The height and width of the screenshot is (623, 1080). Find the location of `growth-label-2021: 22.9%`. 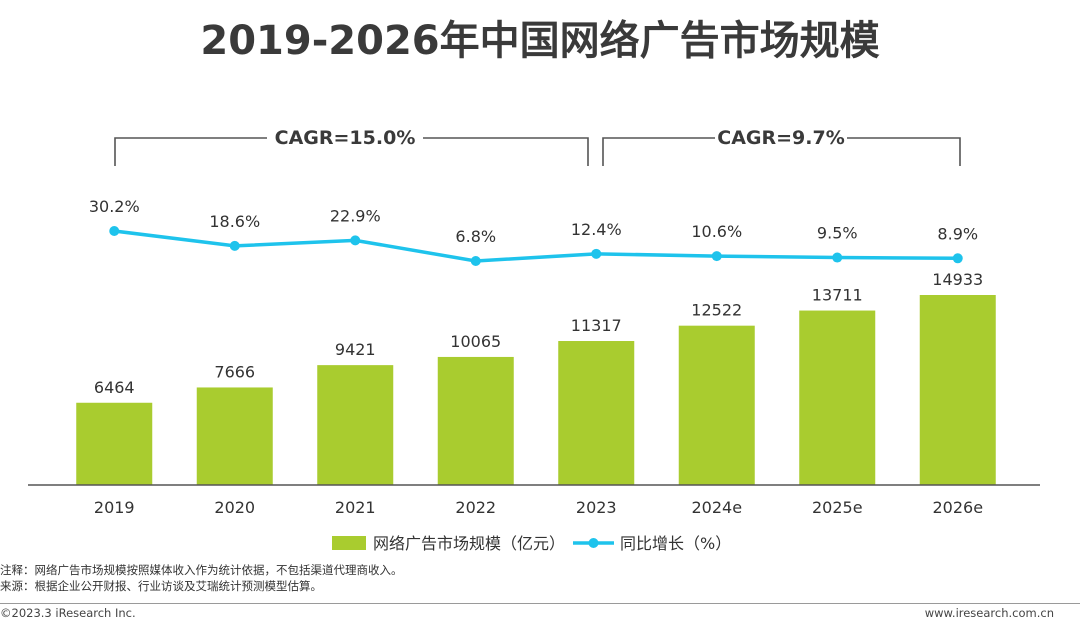

growth-label-2021: 22.9% is located at coordinates (355, 215).